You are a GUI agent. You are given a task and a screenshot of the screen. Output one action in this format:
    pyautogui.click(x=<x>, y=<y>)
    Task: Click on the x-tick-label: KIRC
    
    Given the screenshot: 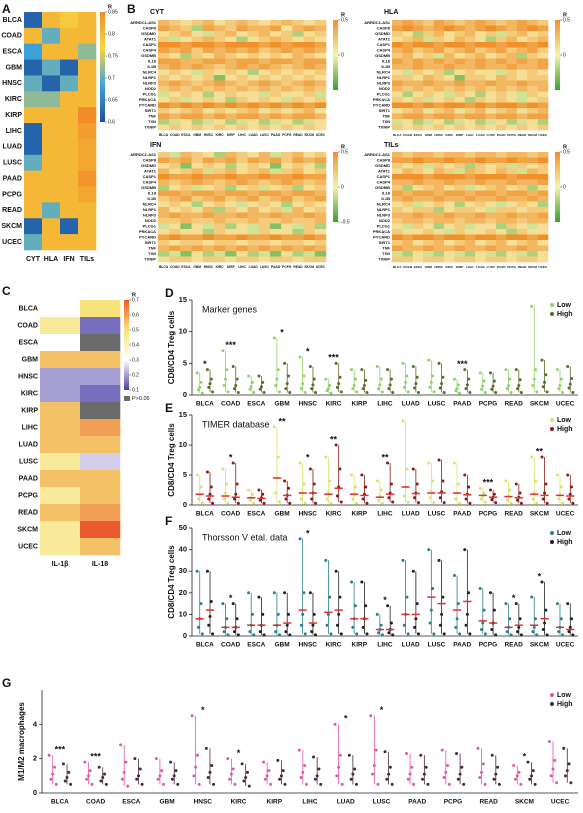 What is the action you would take?
    pyautogui.click(x=239, y=802)
    